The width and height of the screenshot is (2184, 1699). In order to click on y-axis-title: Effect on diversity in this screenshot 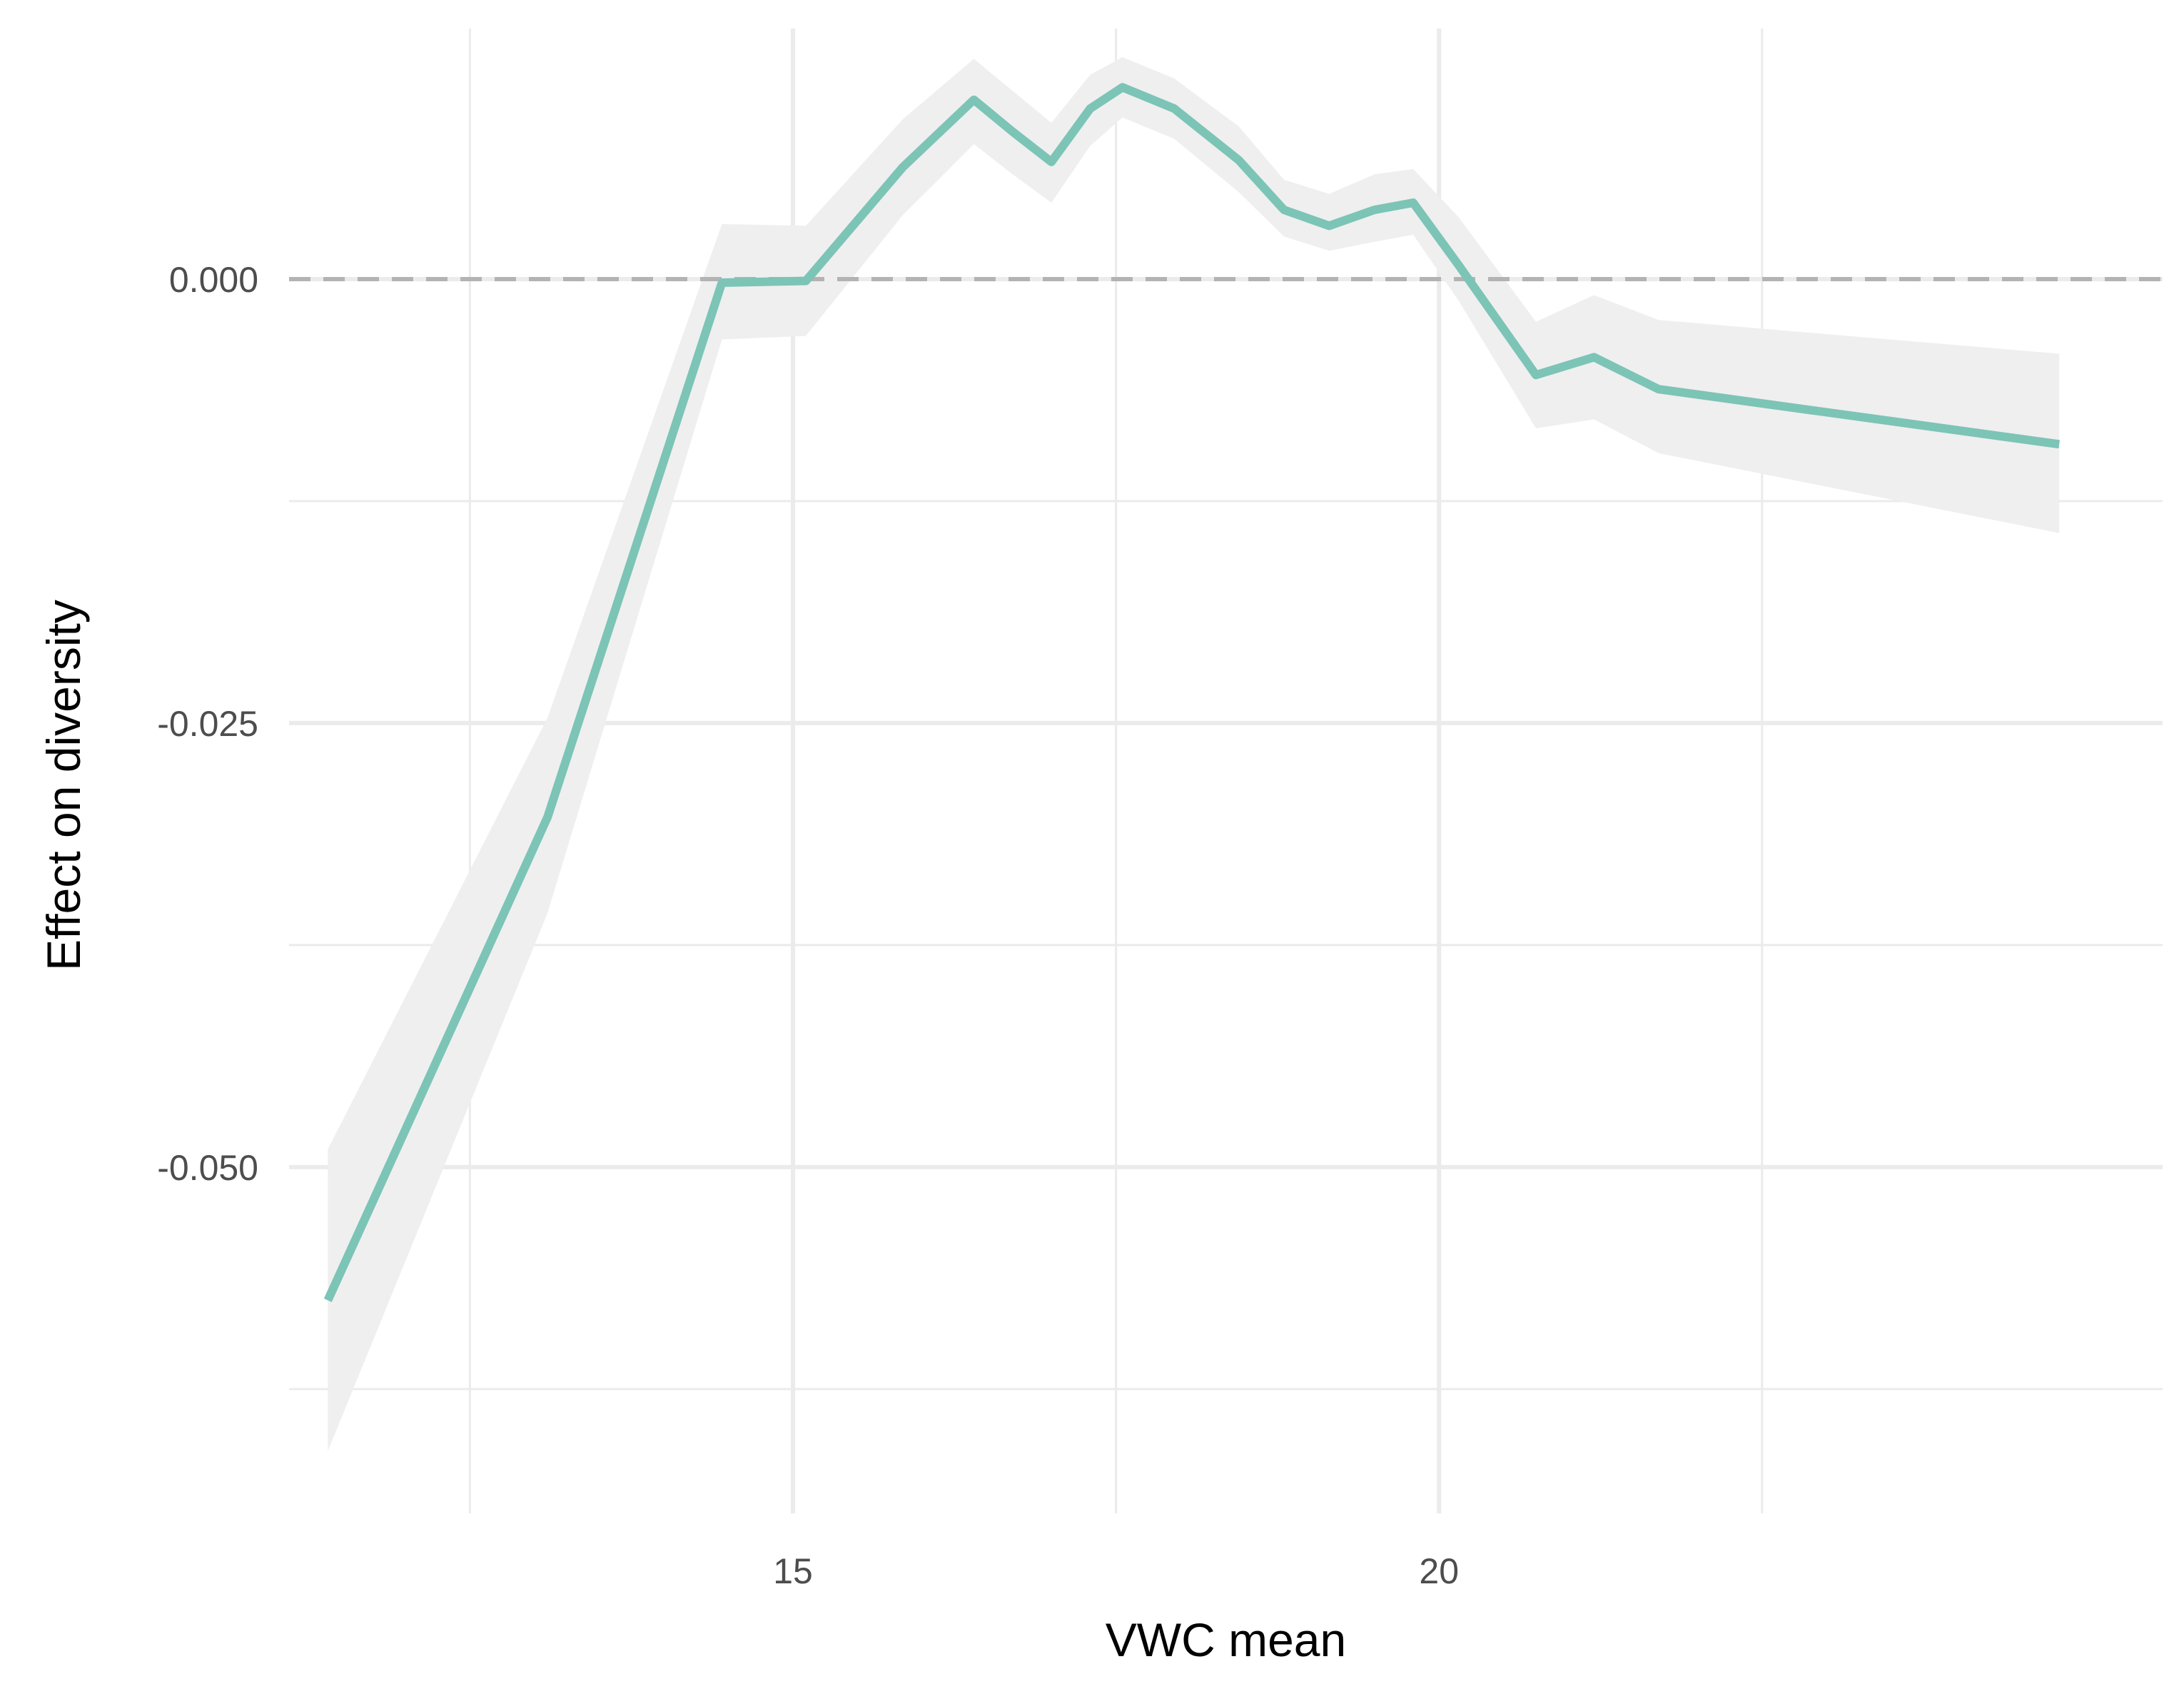, I will do `click(63, 786)`.